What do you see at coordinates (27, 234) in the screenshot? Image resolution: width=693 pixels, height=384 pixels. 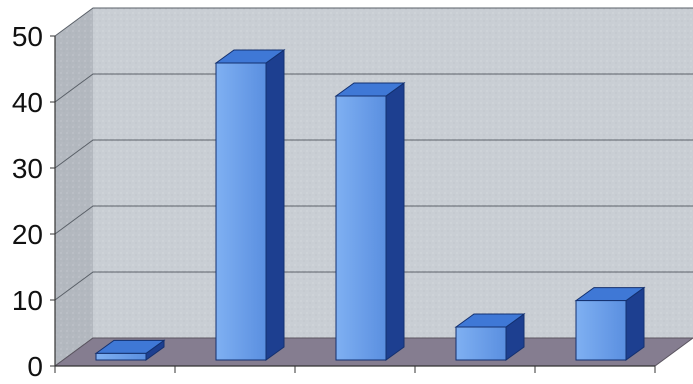 I see `y-tick-label: 20` at bounding box center [27, 234].